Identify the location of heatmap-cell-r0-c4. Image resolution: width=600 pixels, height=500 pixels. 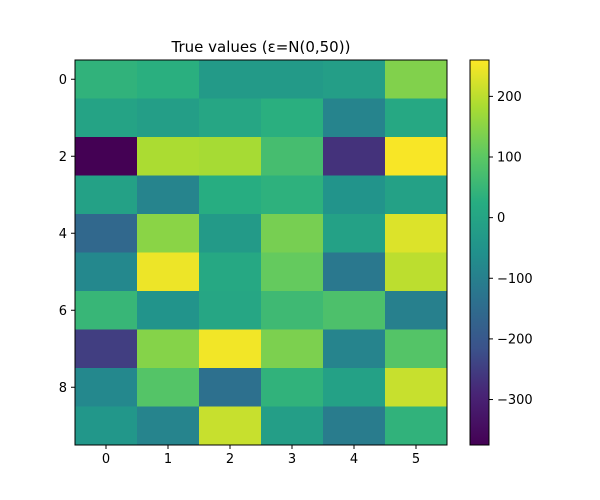
(354, 79).